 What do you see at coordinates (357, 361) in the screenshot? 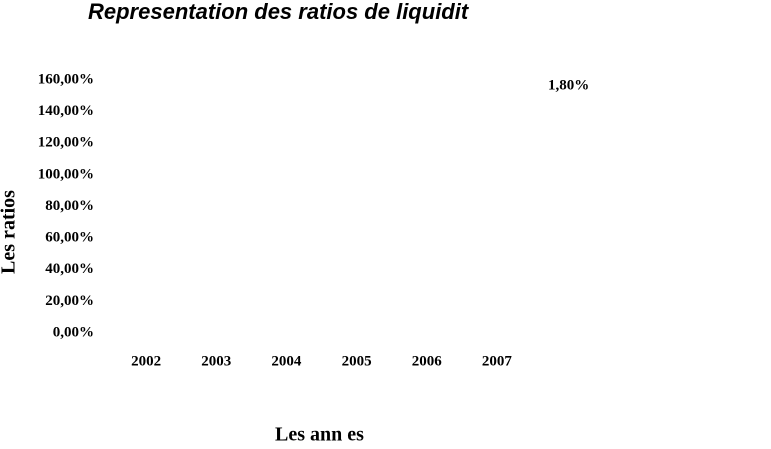
I see `x-tick-label: 2005` at bounding box center [357, 361].